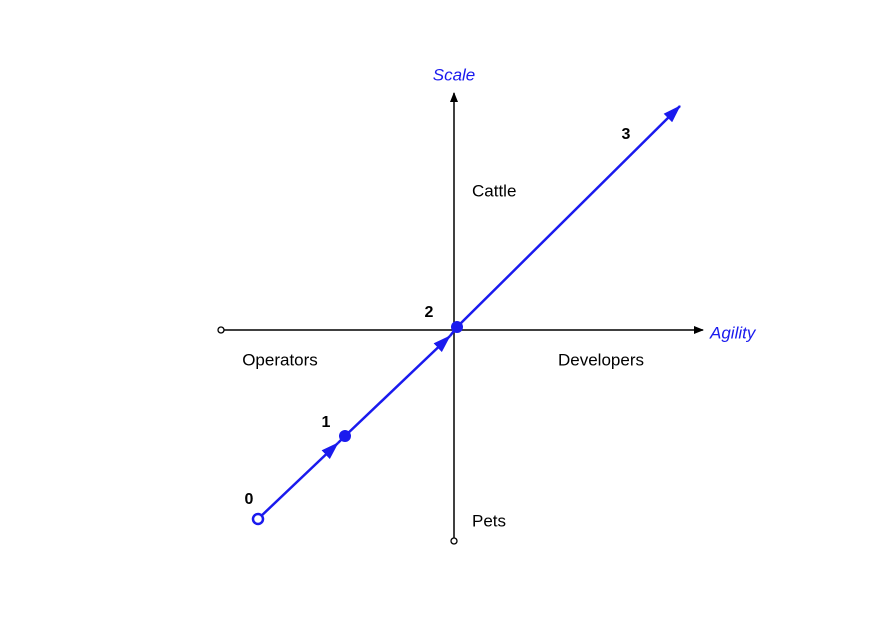  What do you see at coordinates (258, 519) in the screenshot?
I see `start-point` at bounding box center [258, 519].